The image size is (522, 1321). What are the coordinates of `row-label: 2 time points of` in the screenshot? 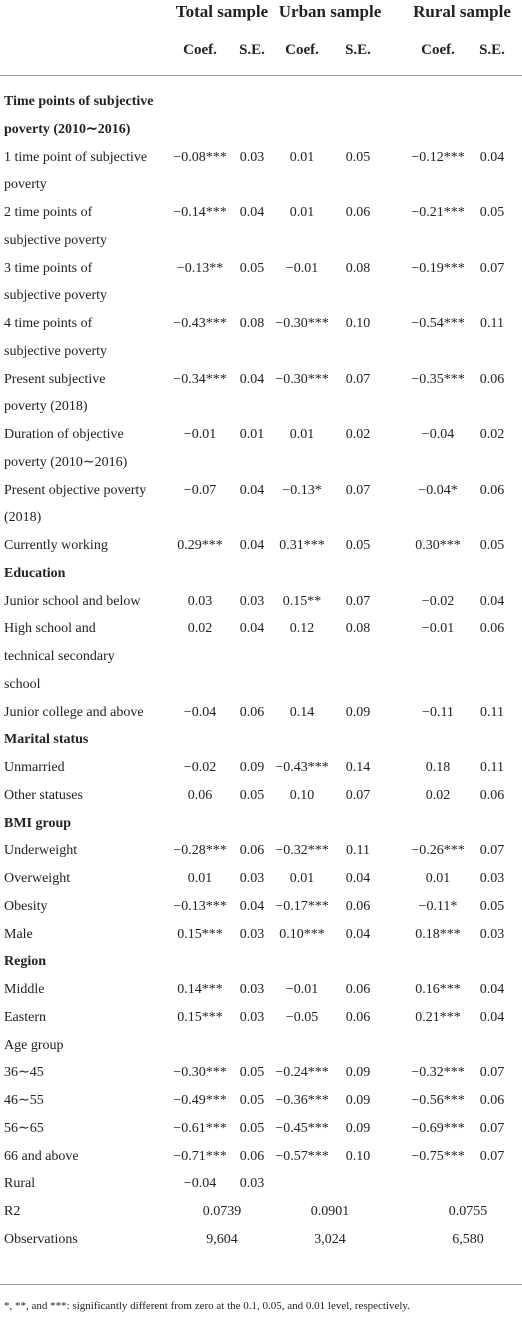 It's located at (48, 212).